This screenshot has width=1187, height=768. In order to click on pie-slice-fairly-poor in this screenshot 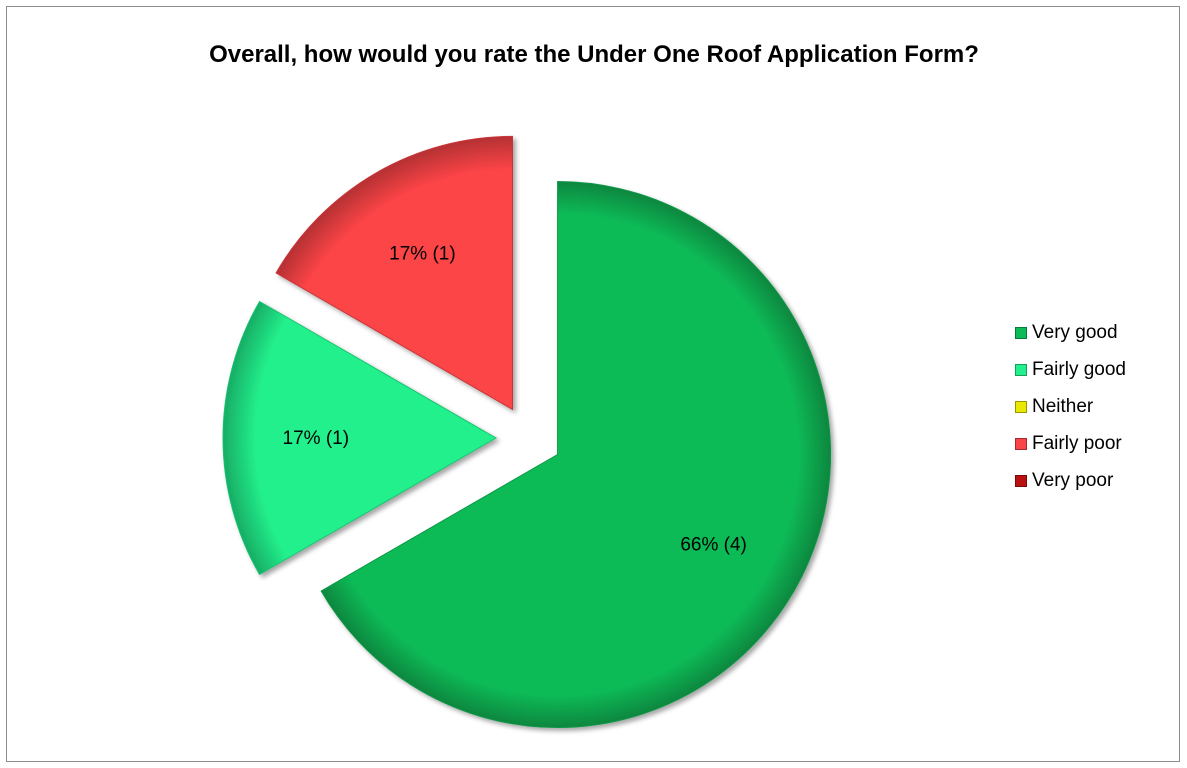, I will do `click(394, 273)`.